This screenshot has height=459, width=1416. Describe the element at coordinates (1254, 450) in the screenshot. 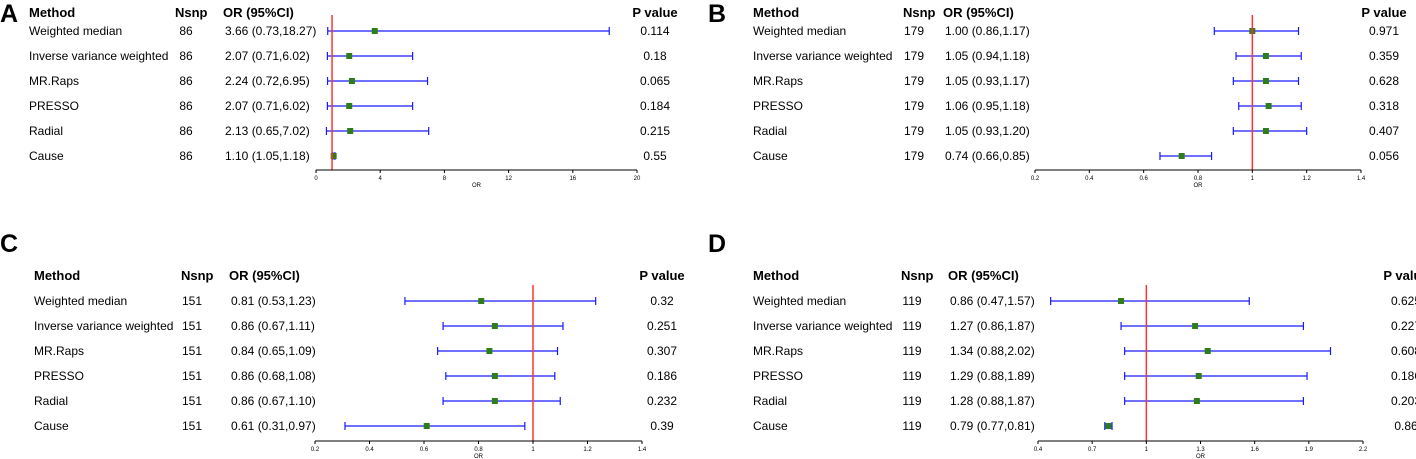

I see `x-tick-label: 1.6` at that location.